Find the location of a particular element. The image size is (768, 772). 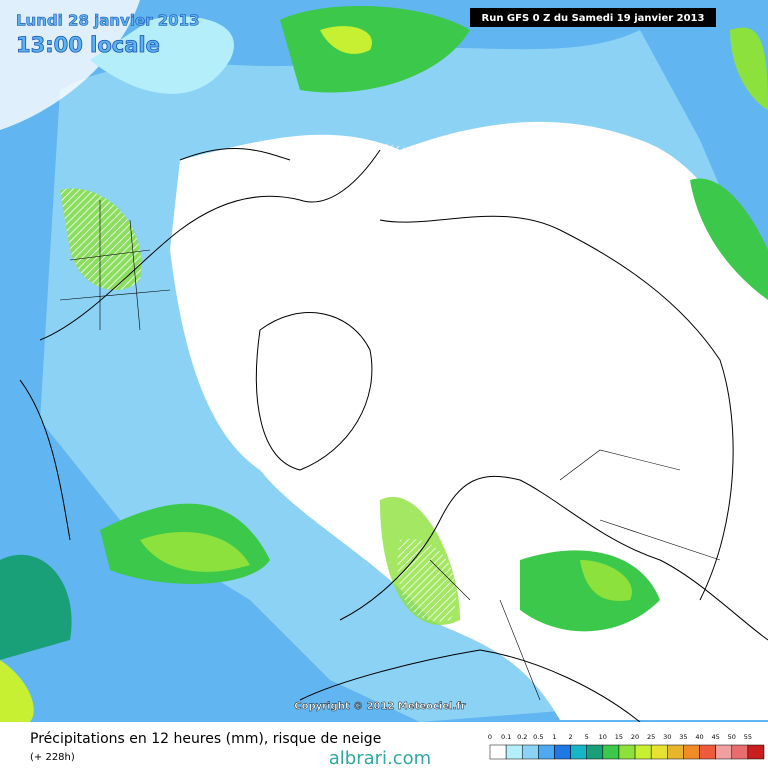

legend: 0 0.1 0.2 0.5 1 2 5 10 15 20 25 30 35 40 45 50 55 is located at coordinates (626, 746).